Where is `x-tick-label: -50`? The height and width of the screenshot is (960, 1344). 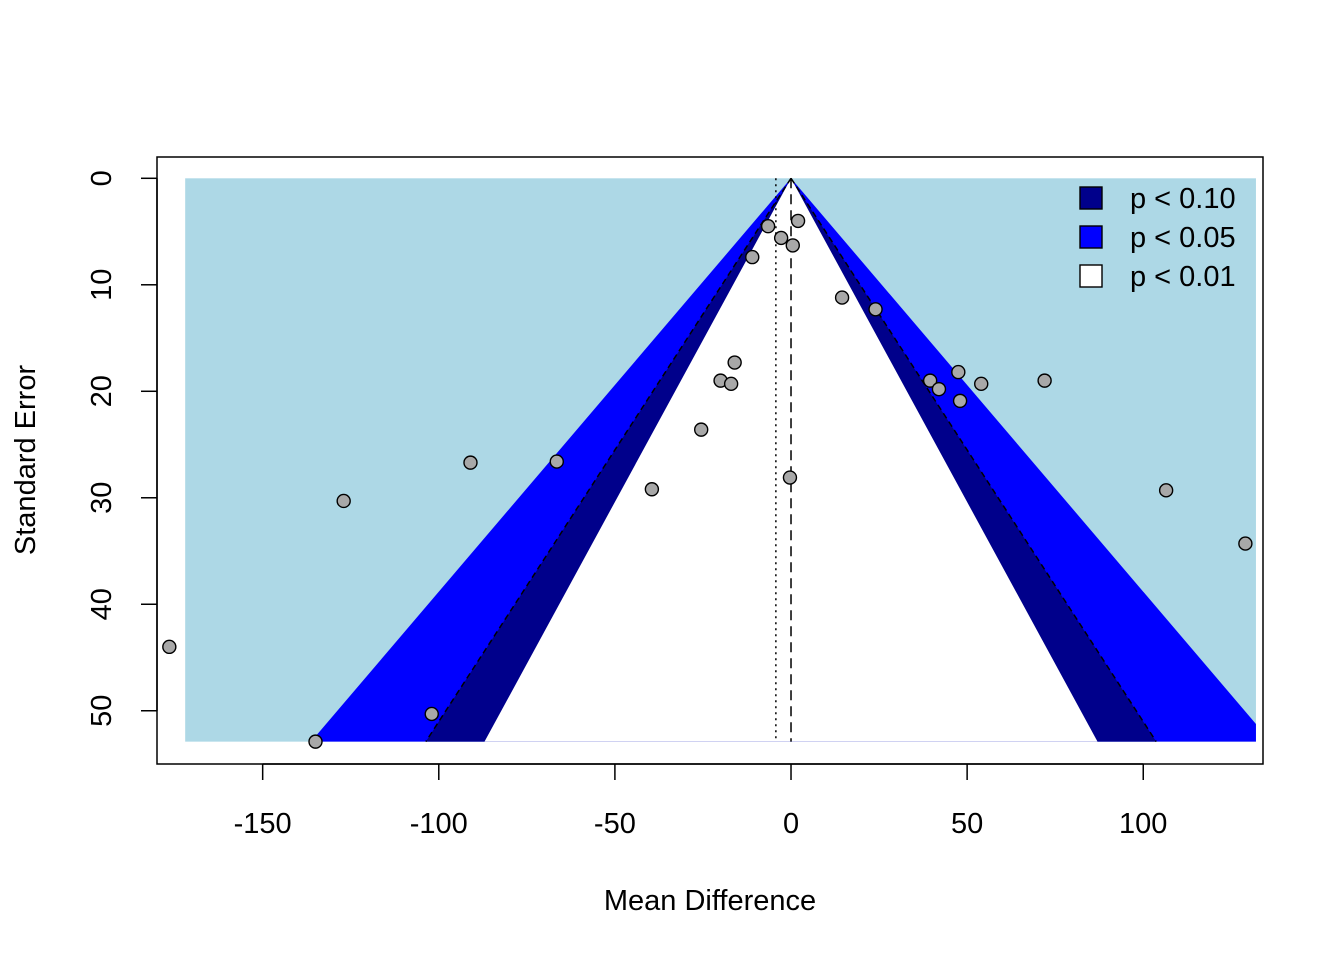
x-tick-label: -50 is located at coordinates (615, 824).